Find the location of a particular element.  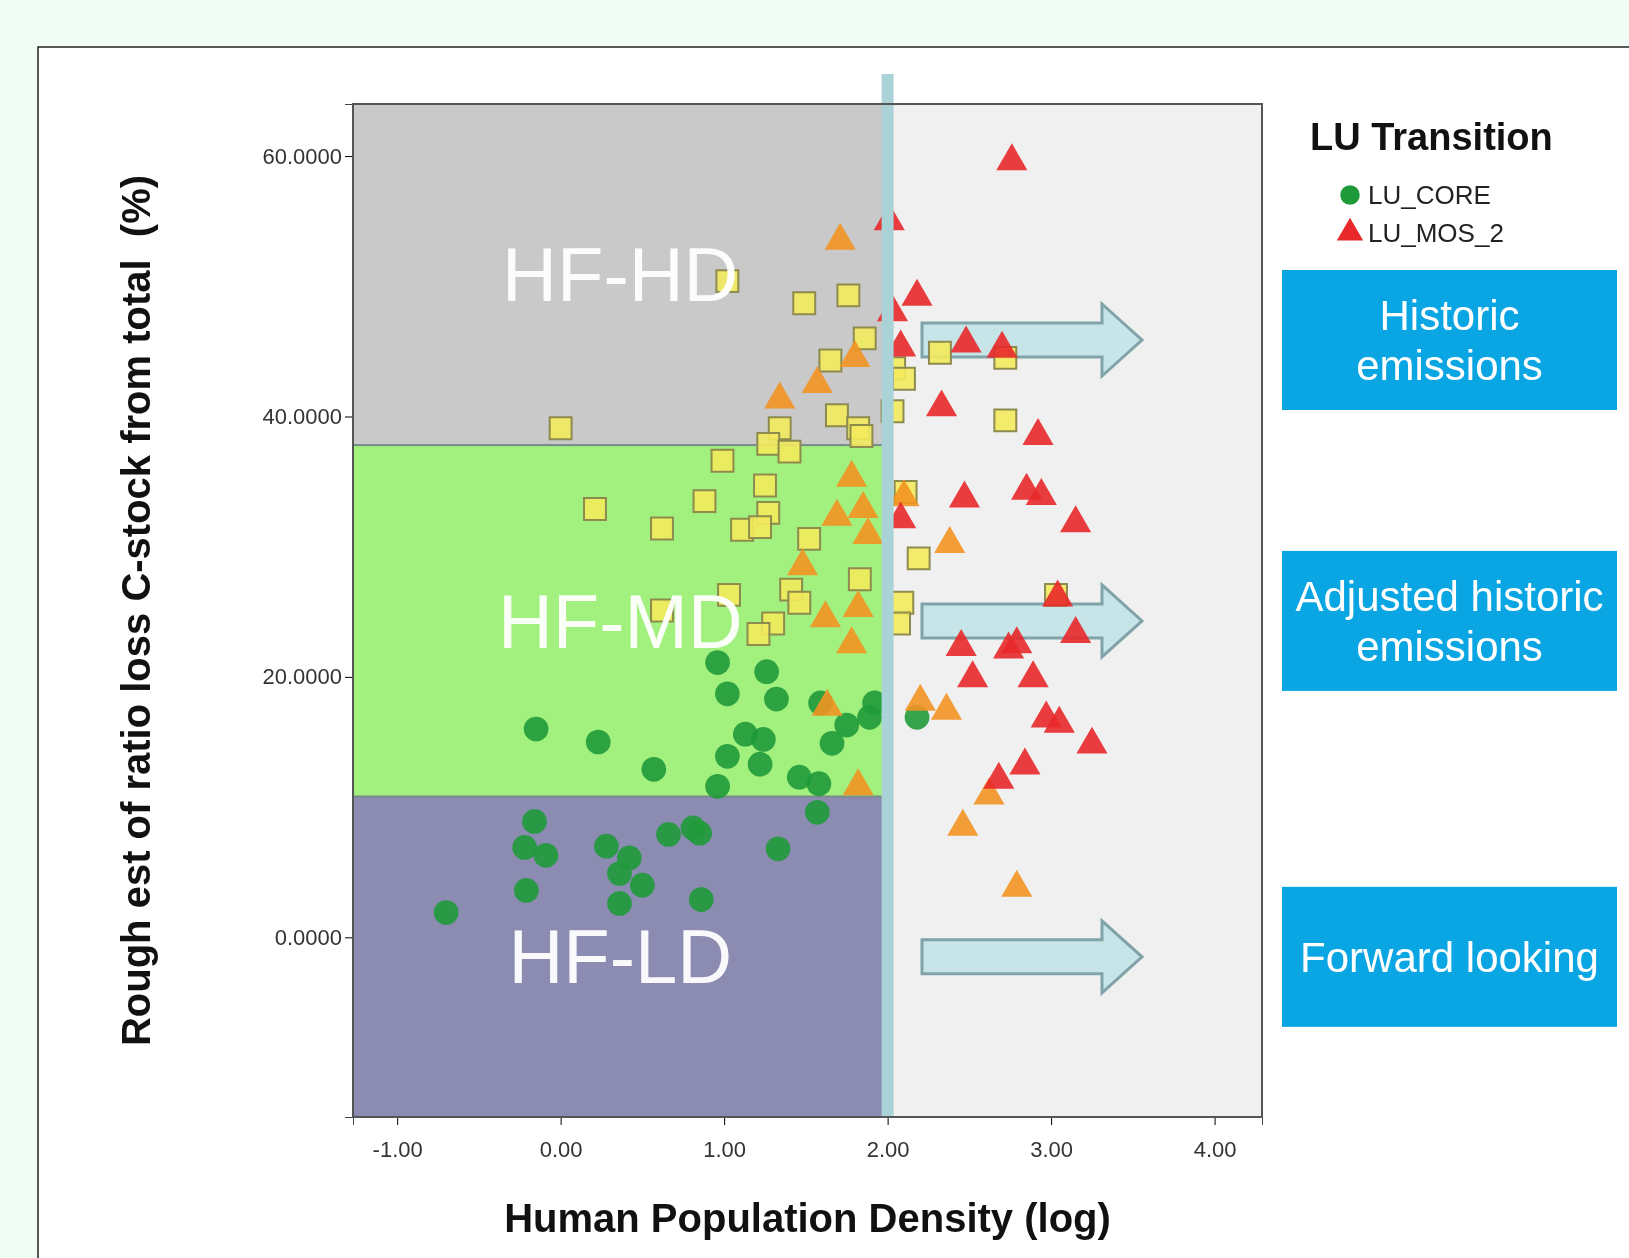

y-tick-label: 0.0000 is located at coordinates (308, 937).